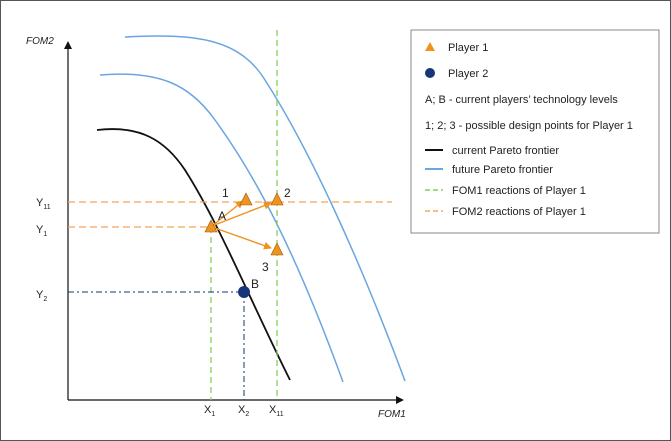  What do you see at coordinates (468, 48) in the screenshot?
I see `legend-player1-label: Player 1` at bounding box center [468, 48].